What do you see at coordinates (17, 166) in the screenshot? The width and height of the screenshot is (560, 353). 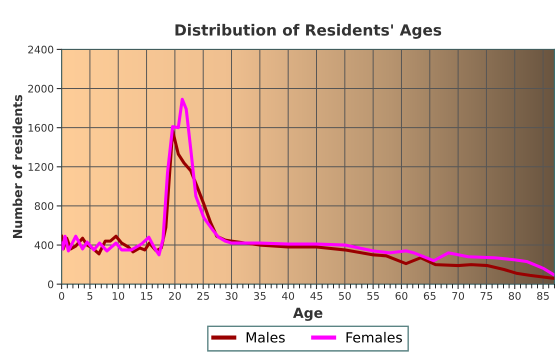 I see `y-axis-title: Number of residents` at bounding box center [17, 166].